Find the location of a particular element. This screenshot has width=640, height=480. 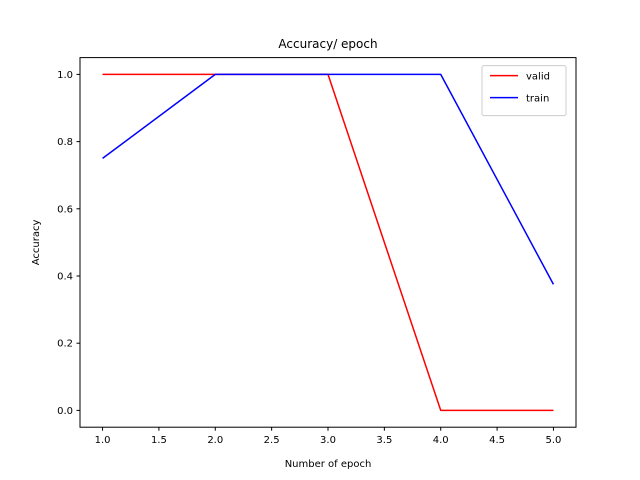

y-tick-label: 0.8 is located at coordinates (65, 142).